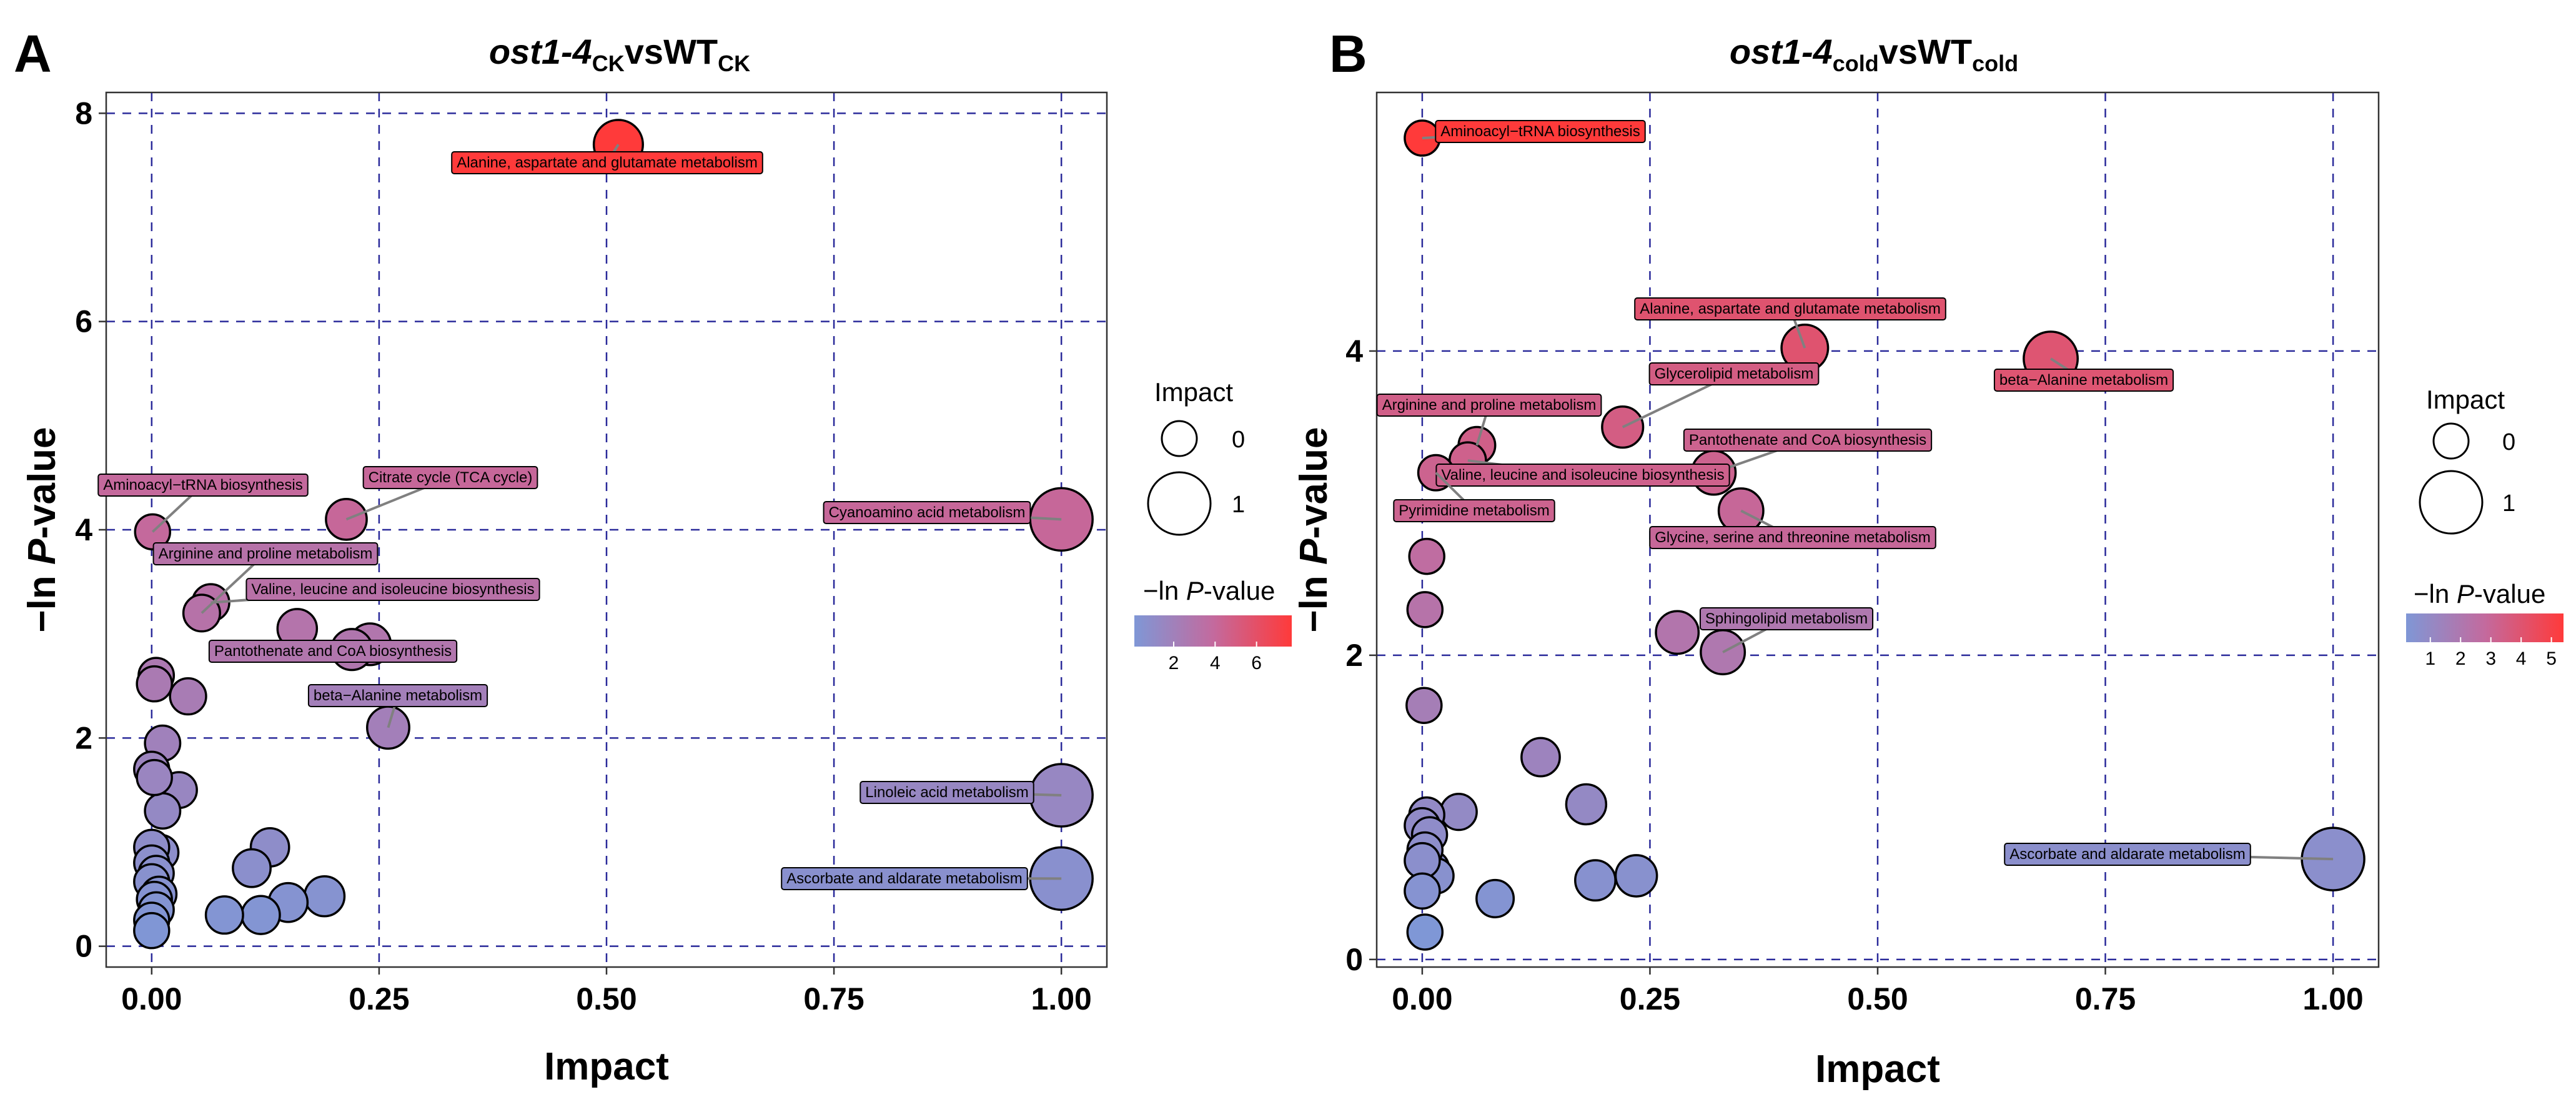  What do you see at coordinates (619, 54) in the screenshot?
I see `panel-a-title: ost1-4CKvsWTCK` at bounding box center [619, 54].